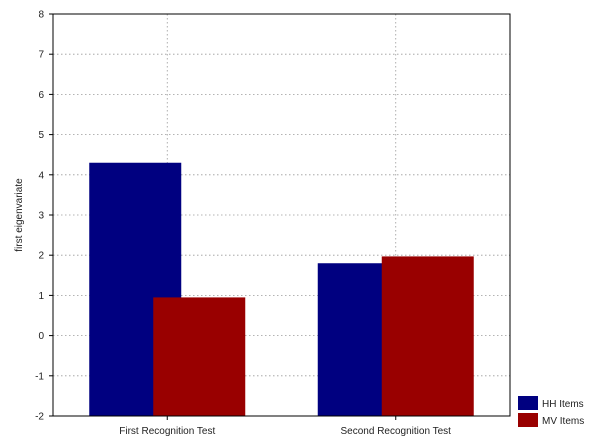 Image resolution: width=592 pixels, height=439 pixels. Describe the element at coordinates (167, 431) in the screenshot. I see `x-category-label: First Recognition Test` at that location.